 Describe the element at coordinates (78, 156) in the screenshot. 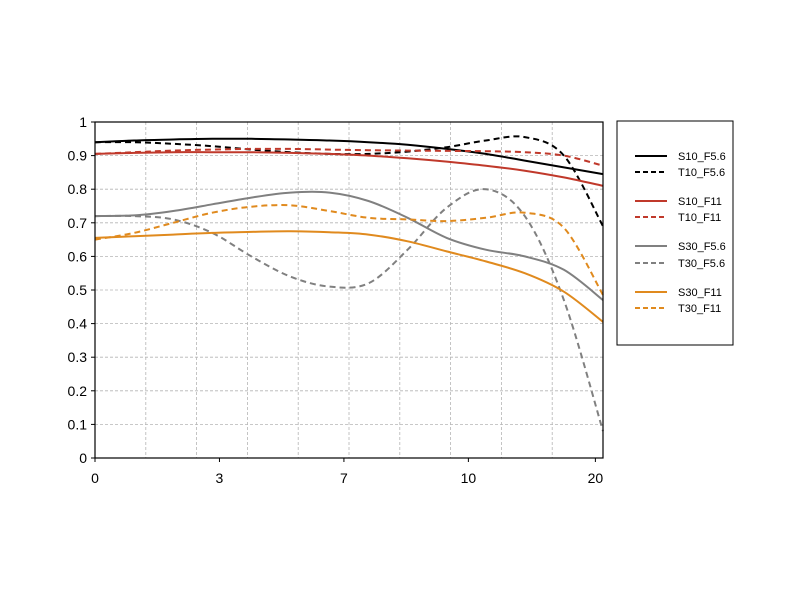

I see `y-tick-label: 0.9` at that location.